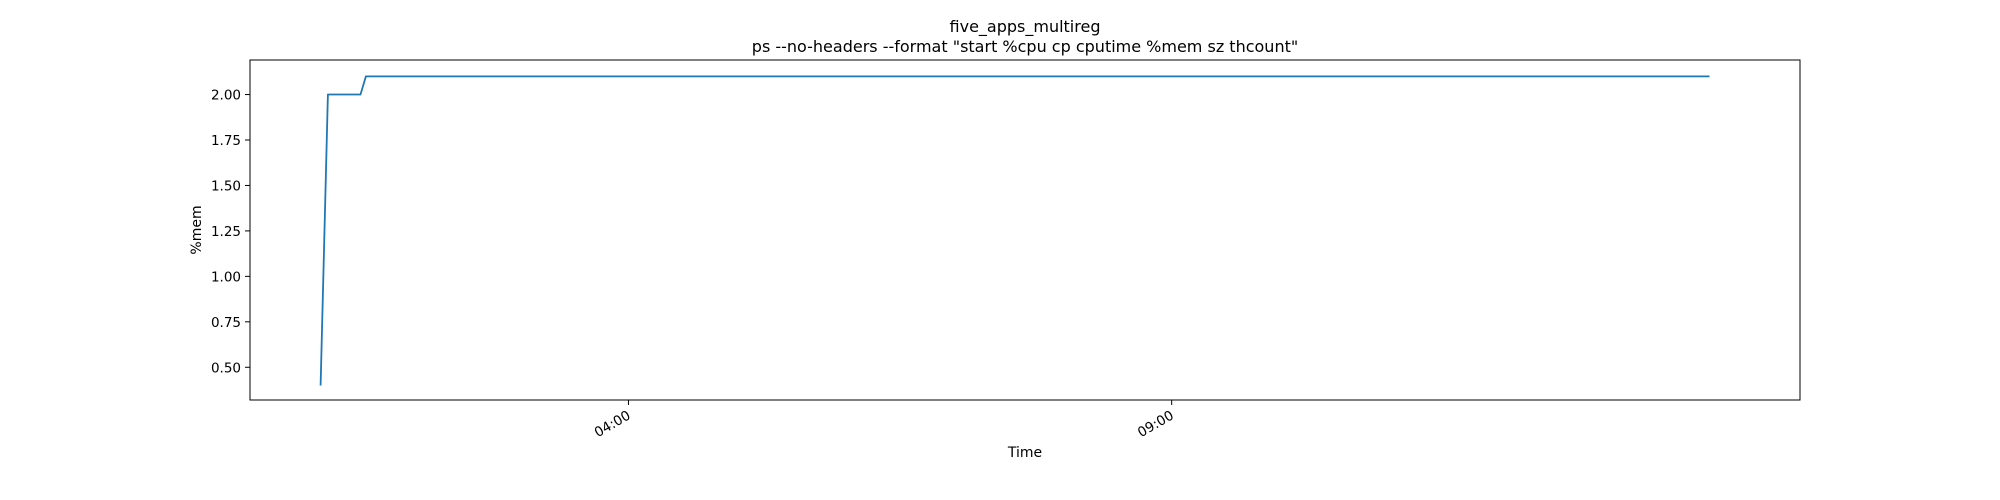 The image size is (2000, 500). I want to click on y-tick-label: 0.50, so click(226, 368).